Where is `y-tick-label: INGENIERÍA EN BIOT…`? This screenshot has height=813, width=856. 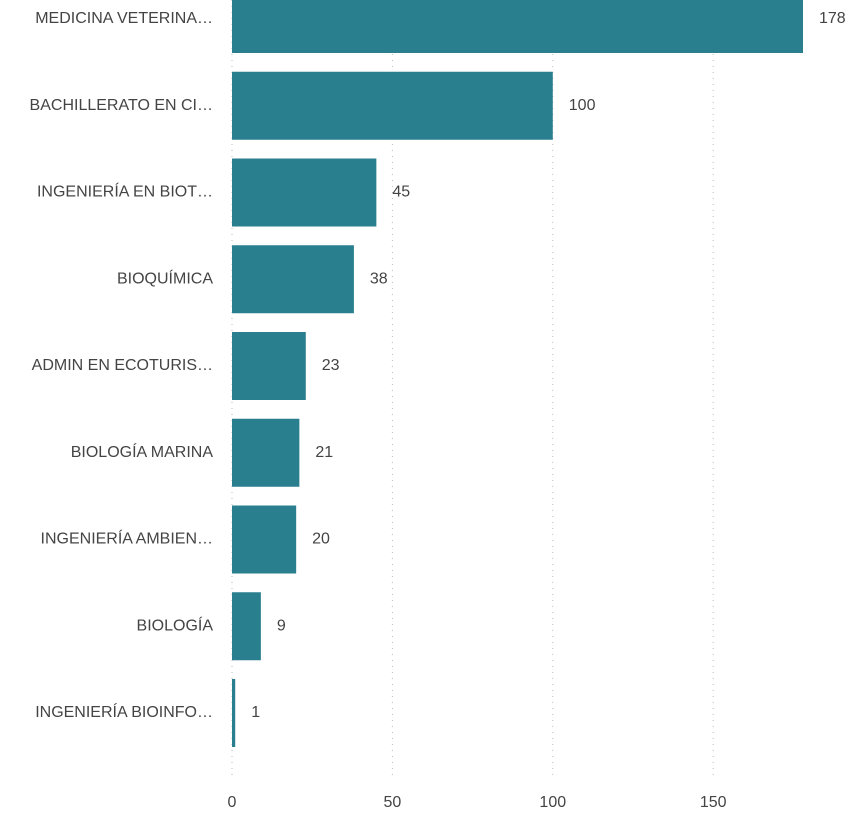
y-tick-label: INGENIERÍA EN BIOT… is located at coordinates (125, 191).